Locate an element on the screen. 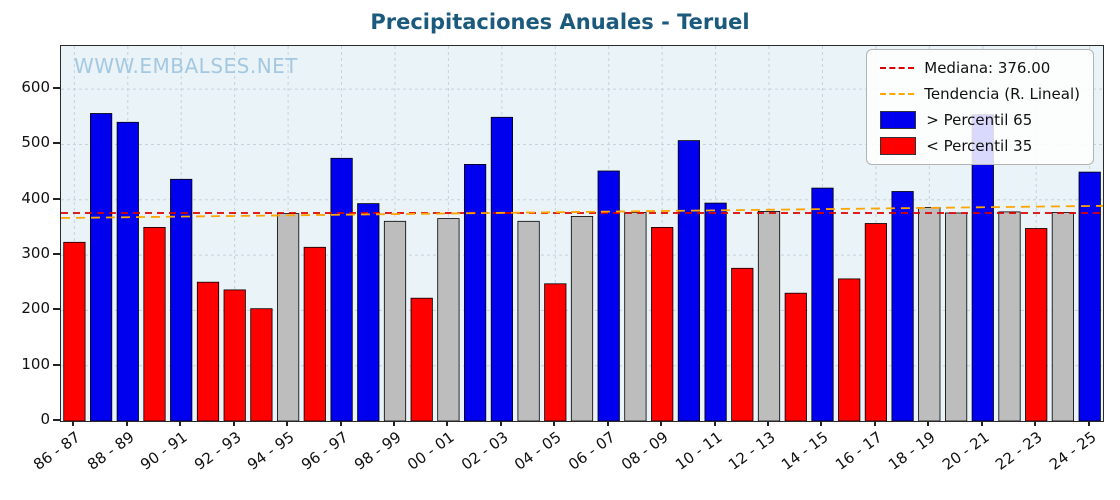 The image size is (1120, 500). legend-row-median: Mediana: 376.00 is located at coordinates (980, 68).